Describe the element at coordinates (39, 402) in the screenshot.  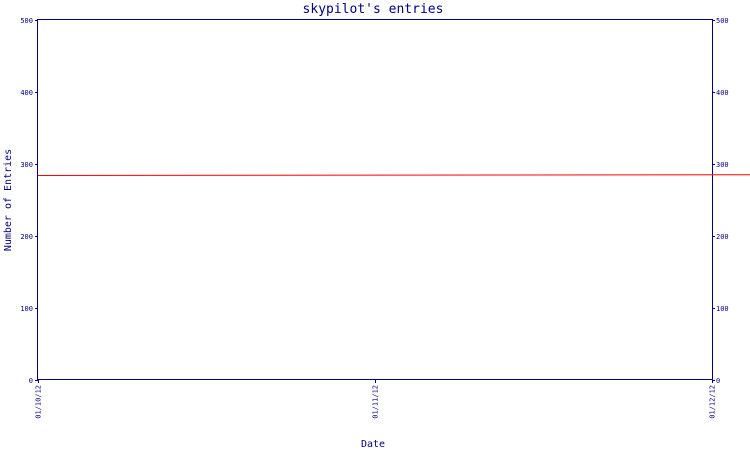
I see `x-tick-label: 01/10/12` at that location.